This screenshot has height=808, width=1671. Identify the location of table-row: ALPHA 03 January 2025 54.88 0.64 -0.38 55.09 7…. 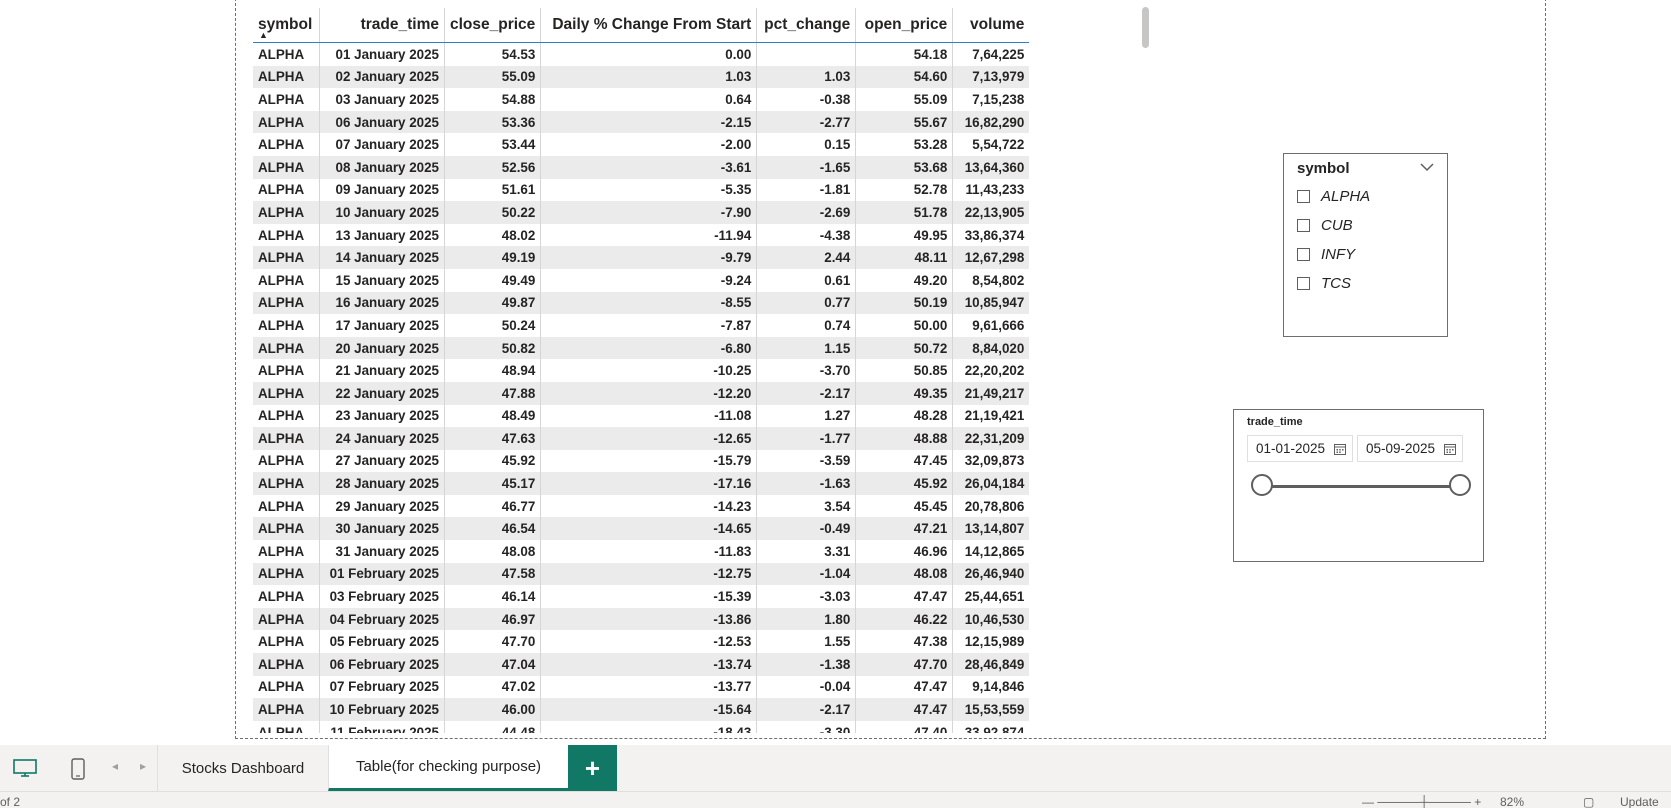
(641, 99).